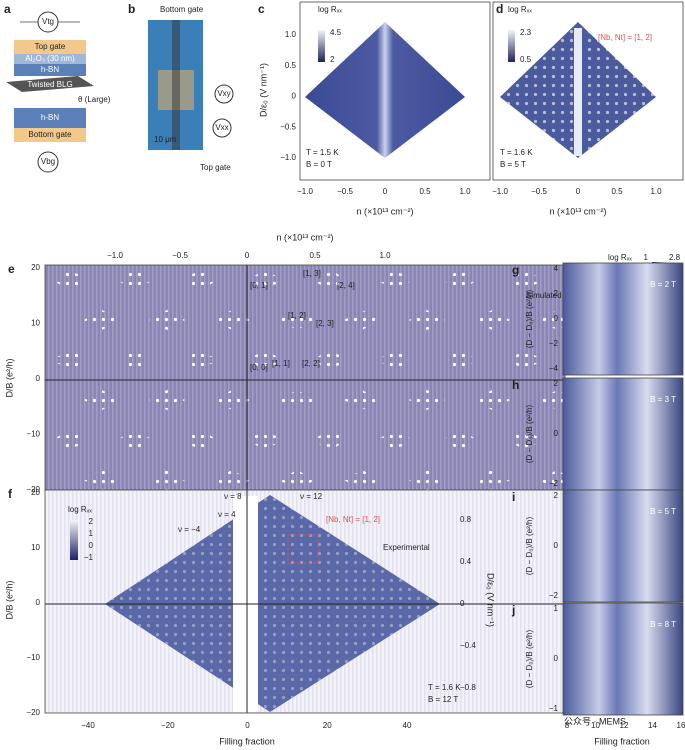  Describe the element at coordinates (259, 285) in the screenshot. I see `state-label: [0, 1]` at that location.